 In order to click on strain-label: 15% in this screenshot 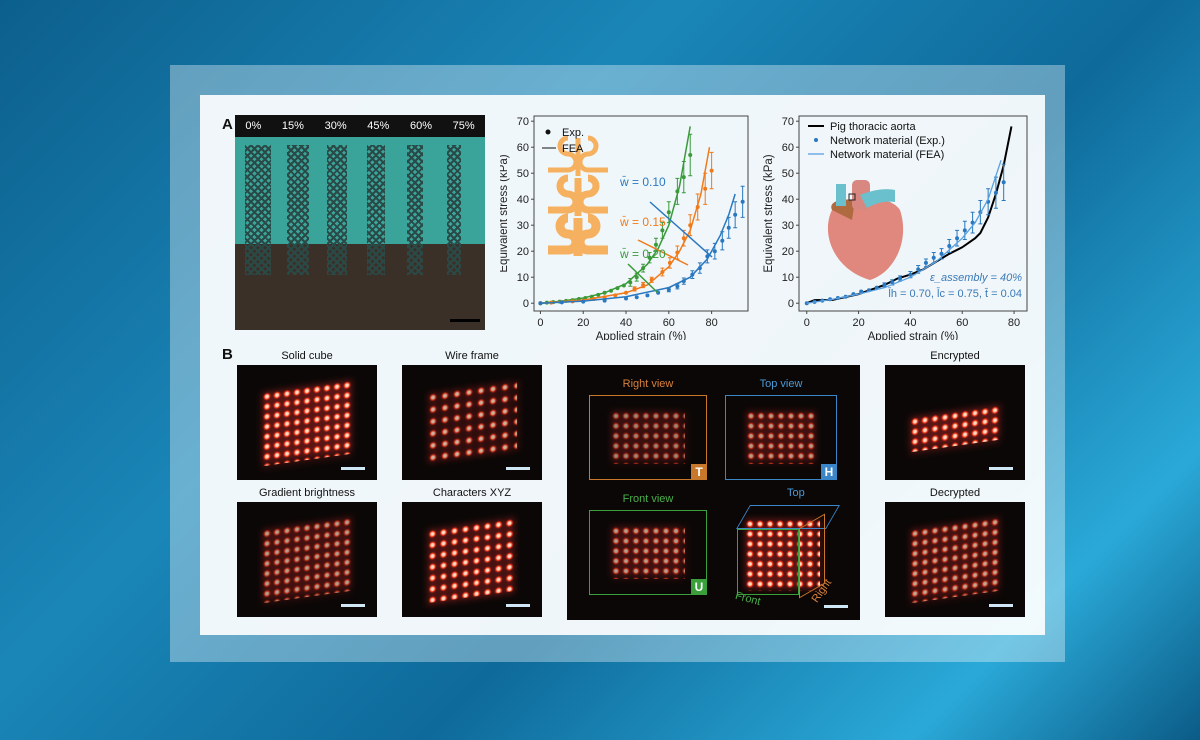, I will do `click(292, 126)`.